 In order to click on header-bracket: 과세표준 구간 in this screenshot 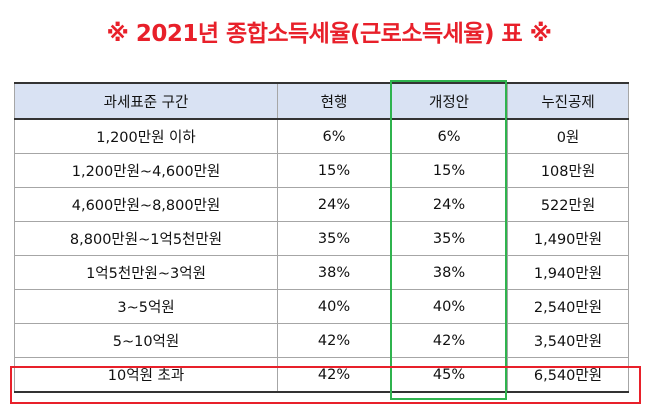, I will do `click(146, 101)`.